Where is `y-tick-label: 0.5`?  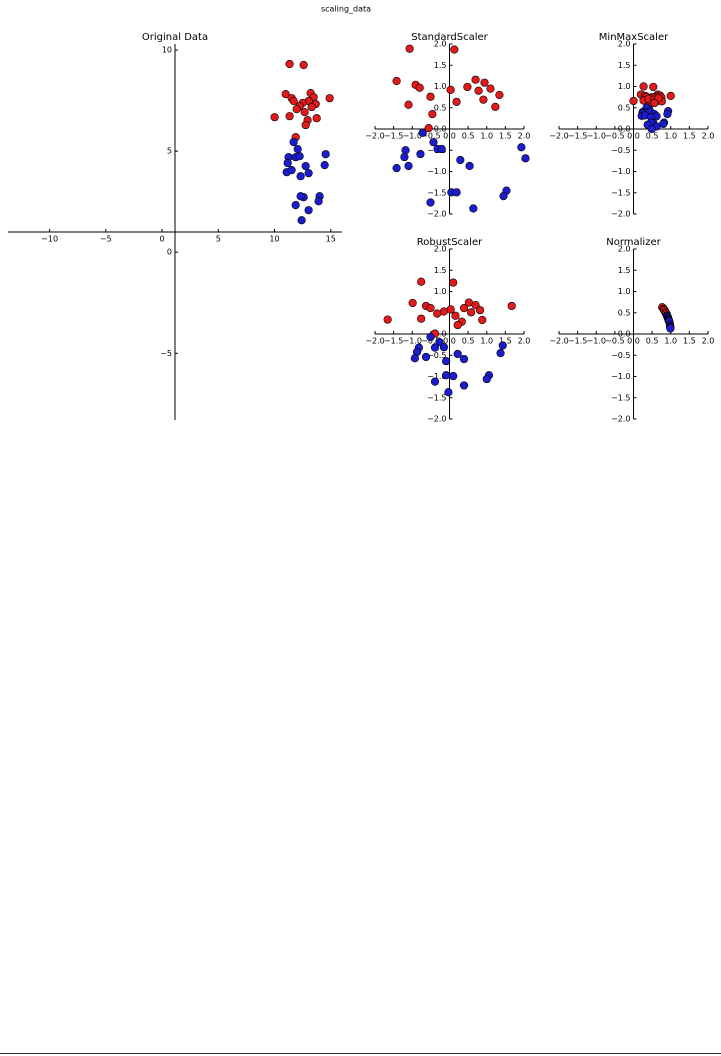 y-tick-label: 0.5 is located at coordinates (440, 107).